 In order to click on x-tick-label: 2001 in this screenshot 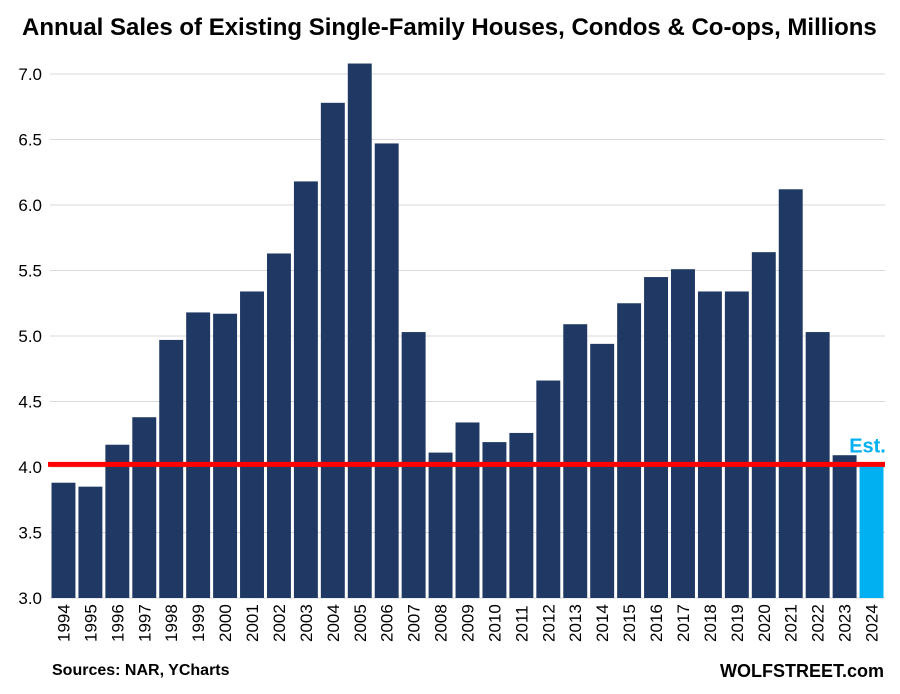, I will do `click(252, 623)`.